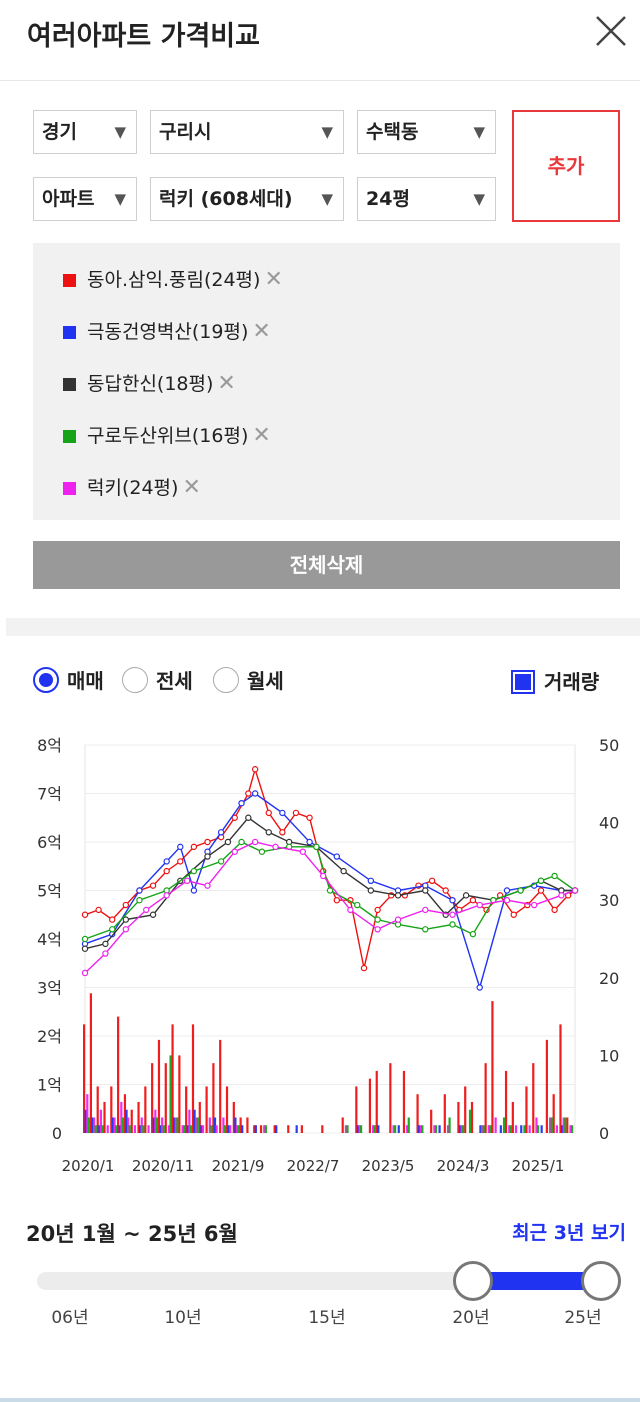  I want to click on tab-sale: 매매, so click(78, 681).